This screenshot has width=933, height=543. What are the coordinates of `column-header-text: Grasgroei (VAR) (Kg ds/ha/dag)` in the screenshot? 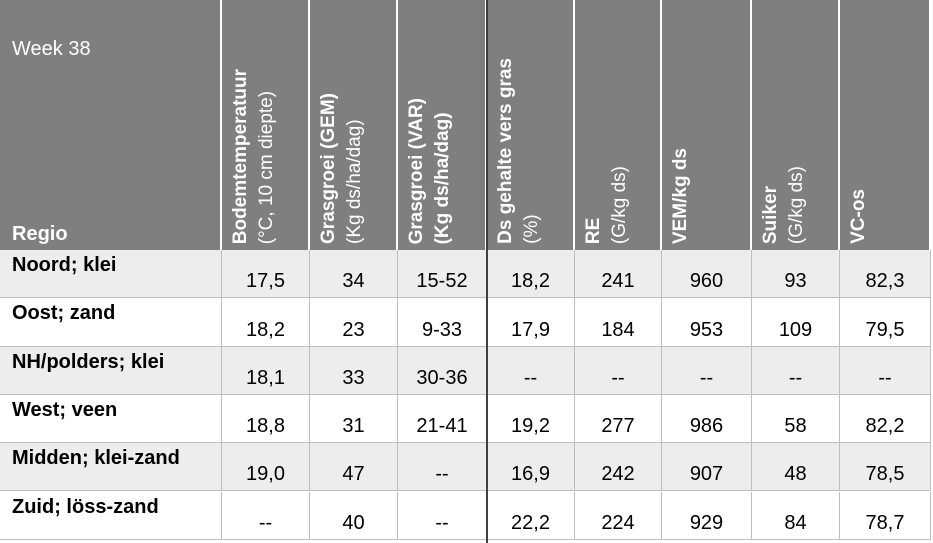 It's located at (430, 171).